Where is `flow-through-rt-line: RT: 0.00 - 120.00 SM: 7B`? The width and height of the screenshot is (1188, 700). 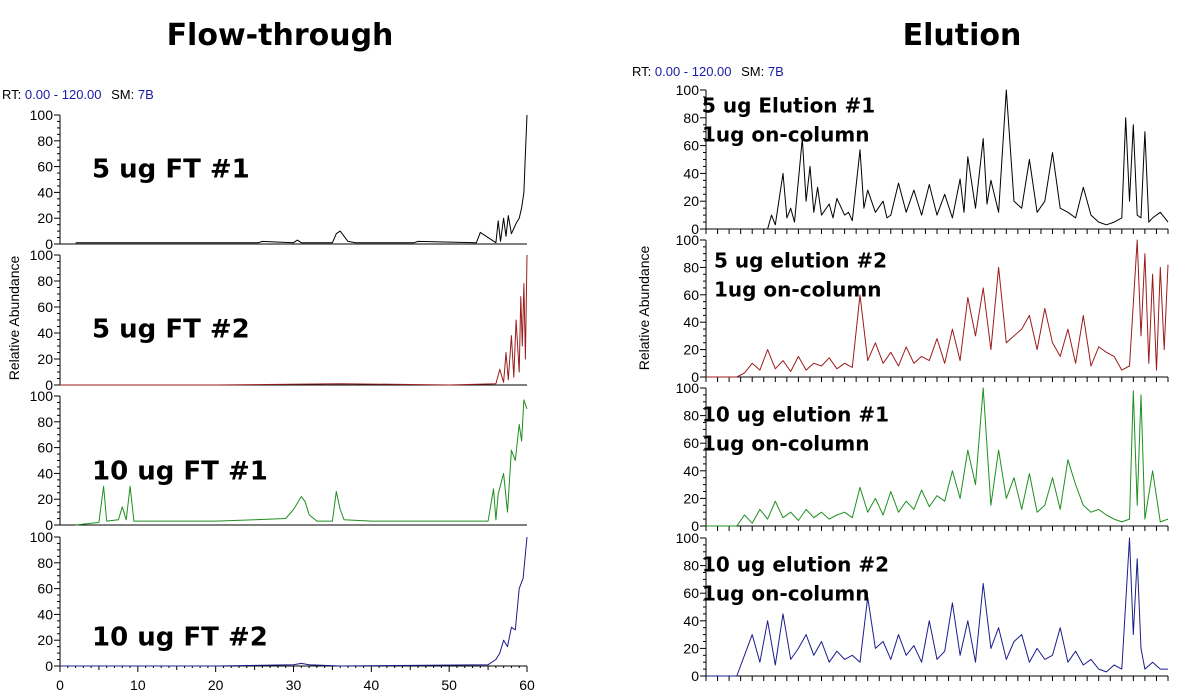 flow-through-rt-line: RT: 0.00 - 120.00 SM: 7B is located at coordinates (78, 94).